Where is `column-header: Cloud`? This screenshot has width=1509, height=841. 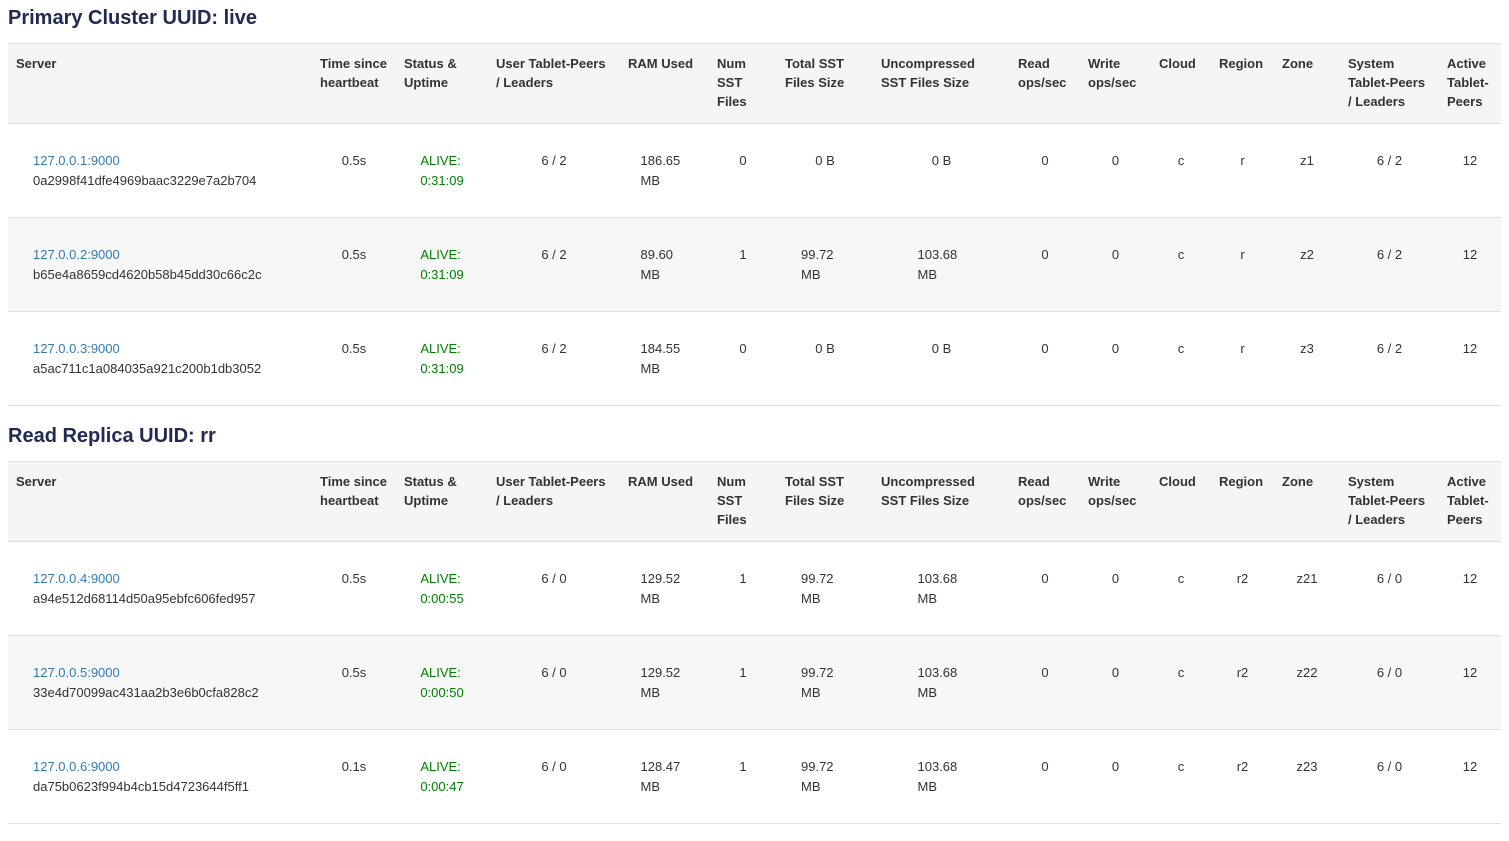 column-header: Cloud is located at coordinates (1181, 501).